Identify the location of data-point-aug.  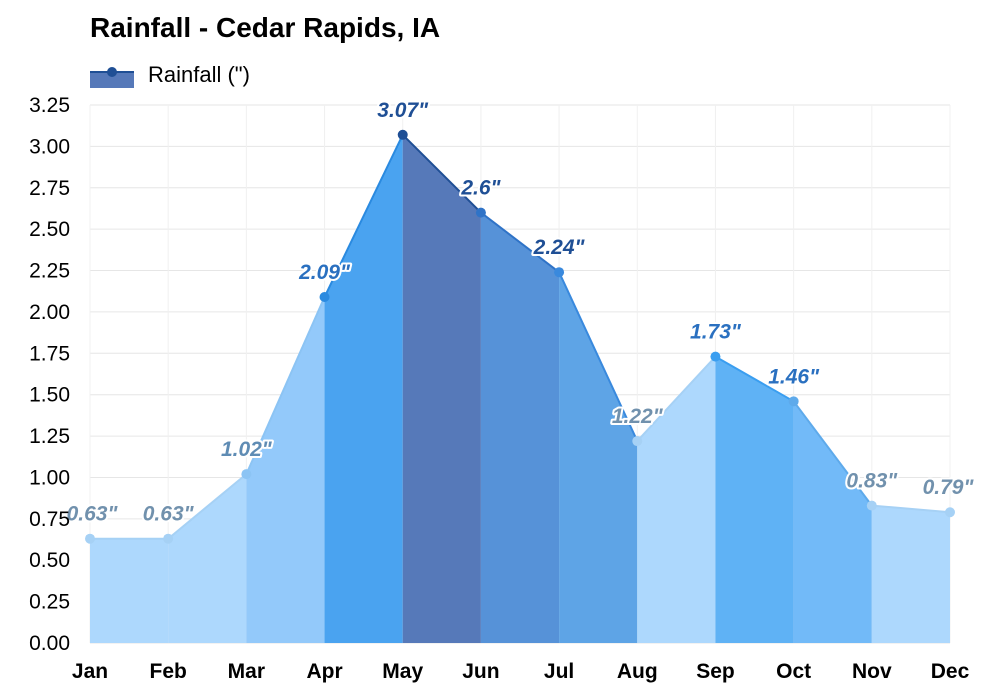
(637, 441).